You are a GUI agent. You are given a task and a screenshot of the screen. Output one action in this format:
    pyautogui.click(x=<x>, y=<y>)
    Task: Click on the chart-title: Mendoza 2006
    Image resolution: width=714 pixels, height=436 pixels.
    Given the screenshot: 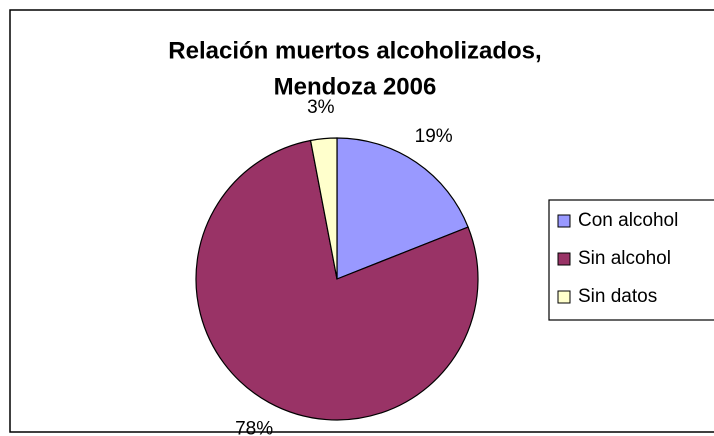 What is the action you would take?
    pyautogui.click(x=355, y=86)
    